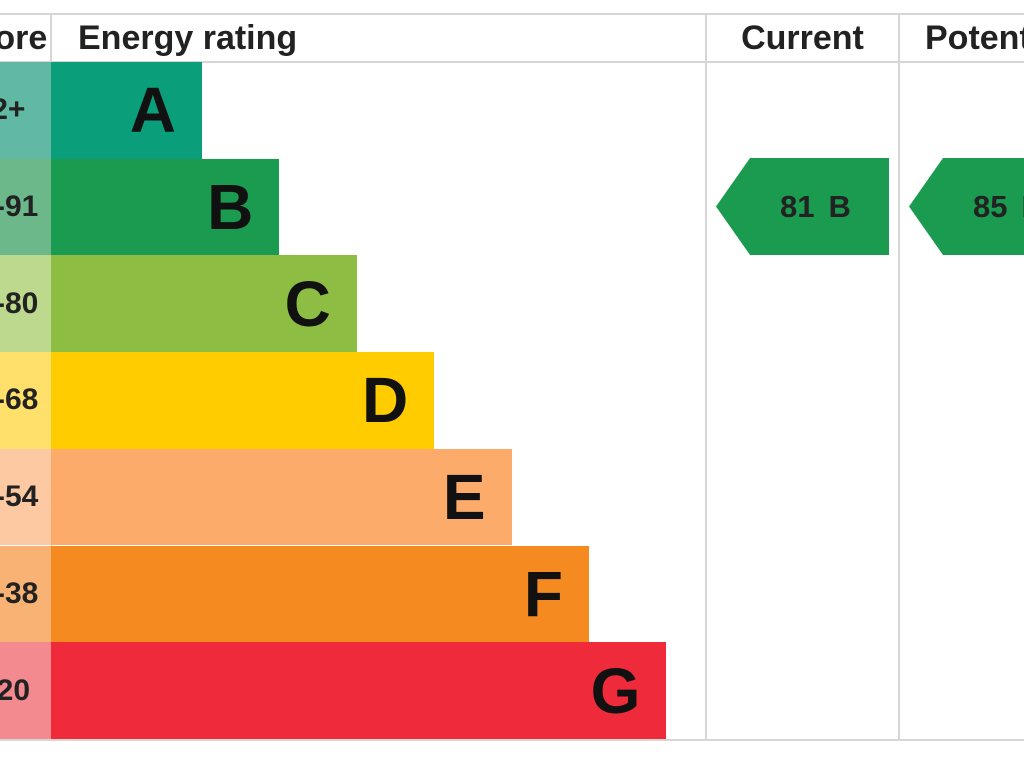 The height and width of the screenshot is (768, 1024). Describe the element at coordinates (966, 206) in the screenshot. I see `potential-arrow: 85 B` at that location.